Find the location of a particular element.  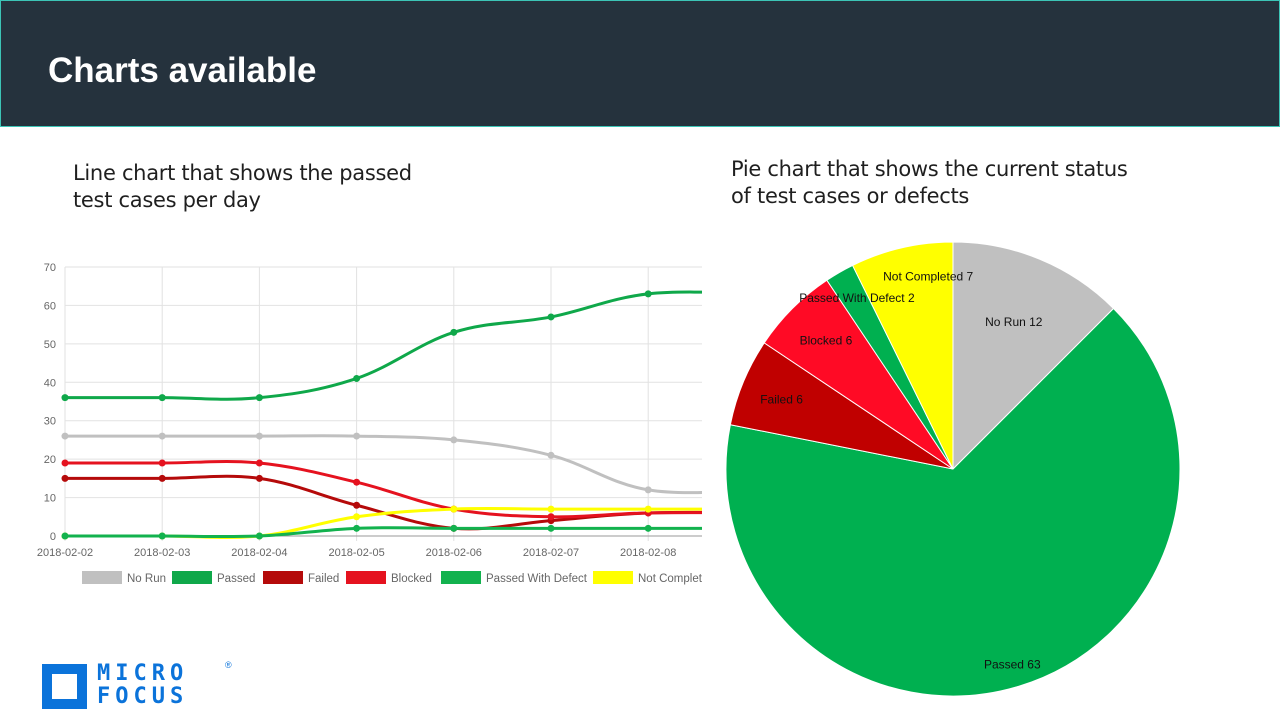

logo-line-2: FOCUS is located at coordinates (143, 696).